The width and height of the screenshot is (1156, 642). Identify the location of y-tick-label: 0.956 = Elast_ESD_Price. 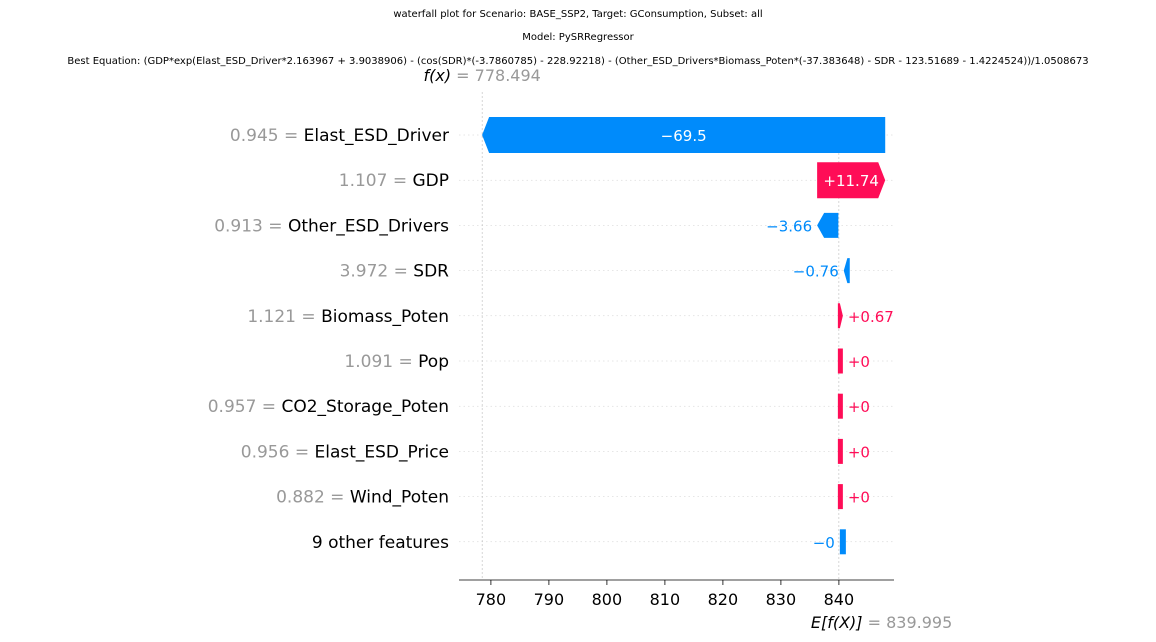
(345, 452).